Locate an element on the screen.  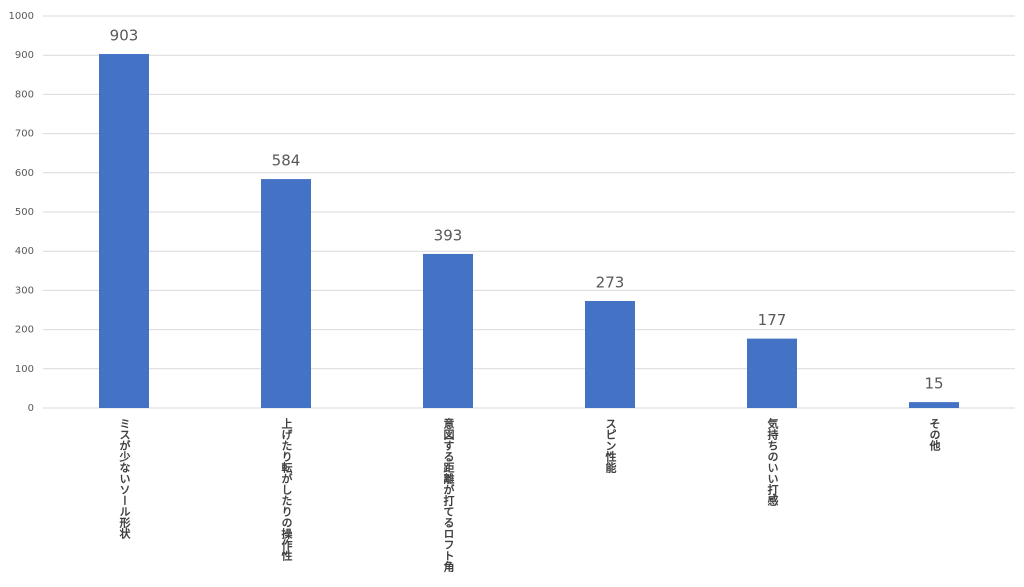
y-tick-label: 900 is located at coordinates (24, 55).